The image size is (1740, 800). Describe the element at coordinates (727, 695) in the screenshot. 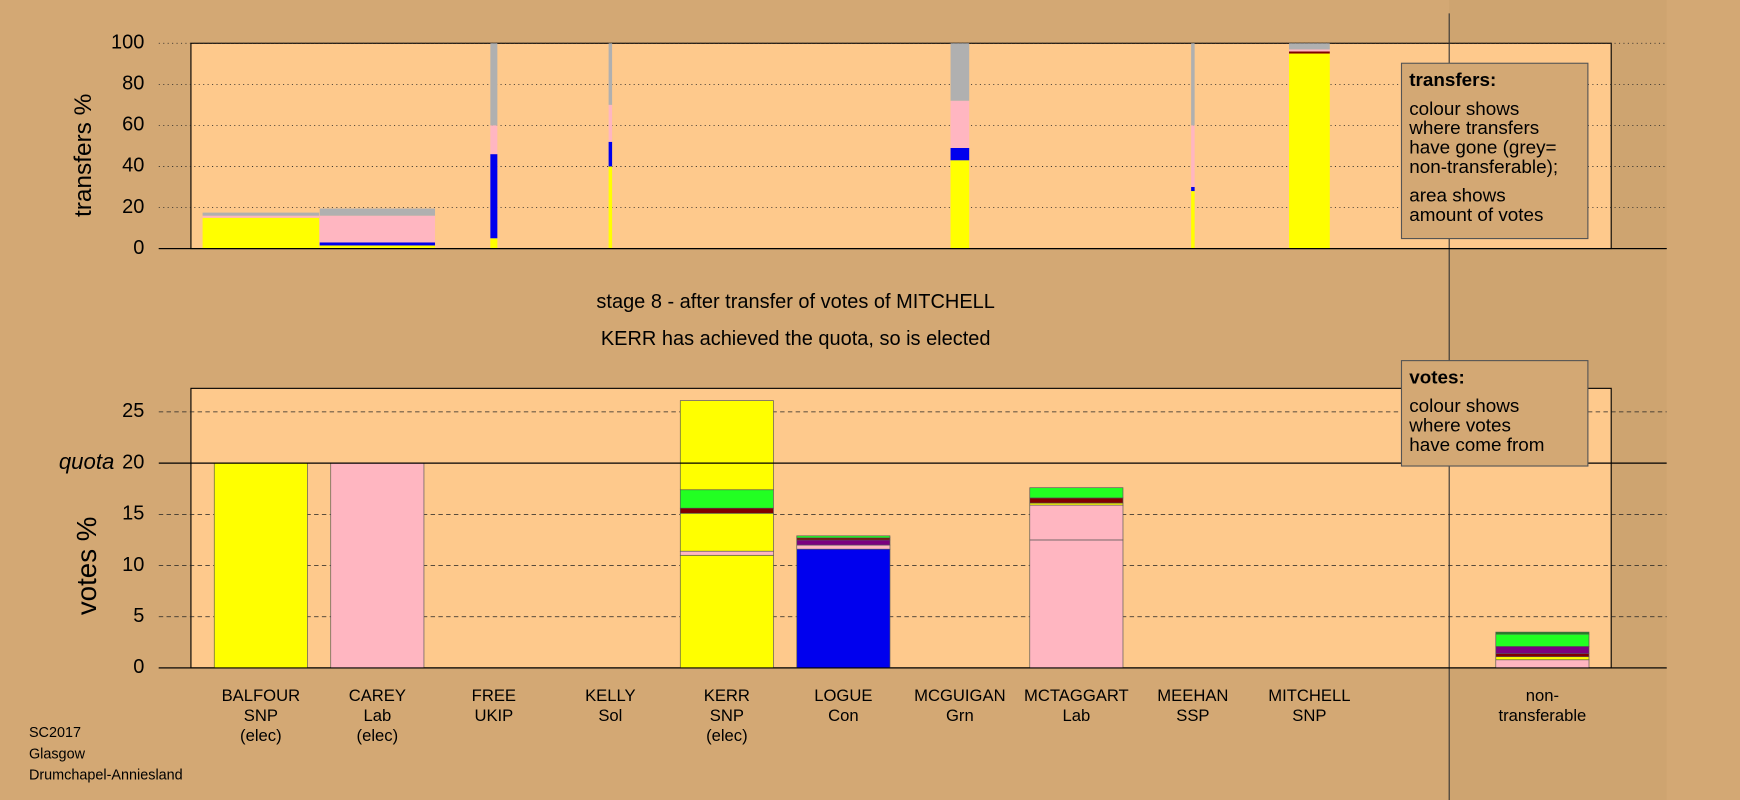

I see `x-tick-label: KERR` at that location.